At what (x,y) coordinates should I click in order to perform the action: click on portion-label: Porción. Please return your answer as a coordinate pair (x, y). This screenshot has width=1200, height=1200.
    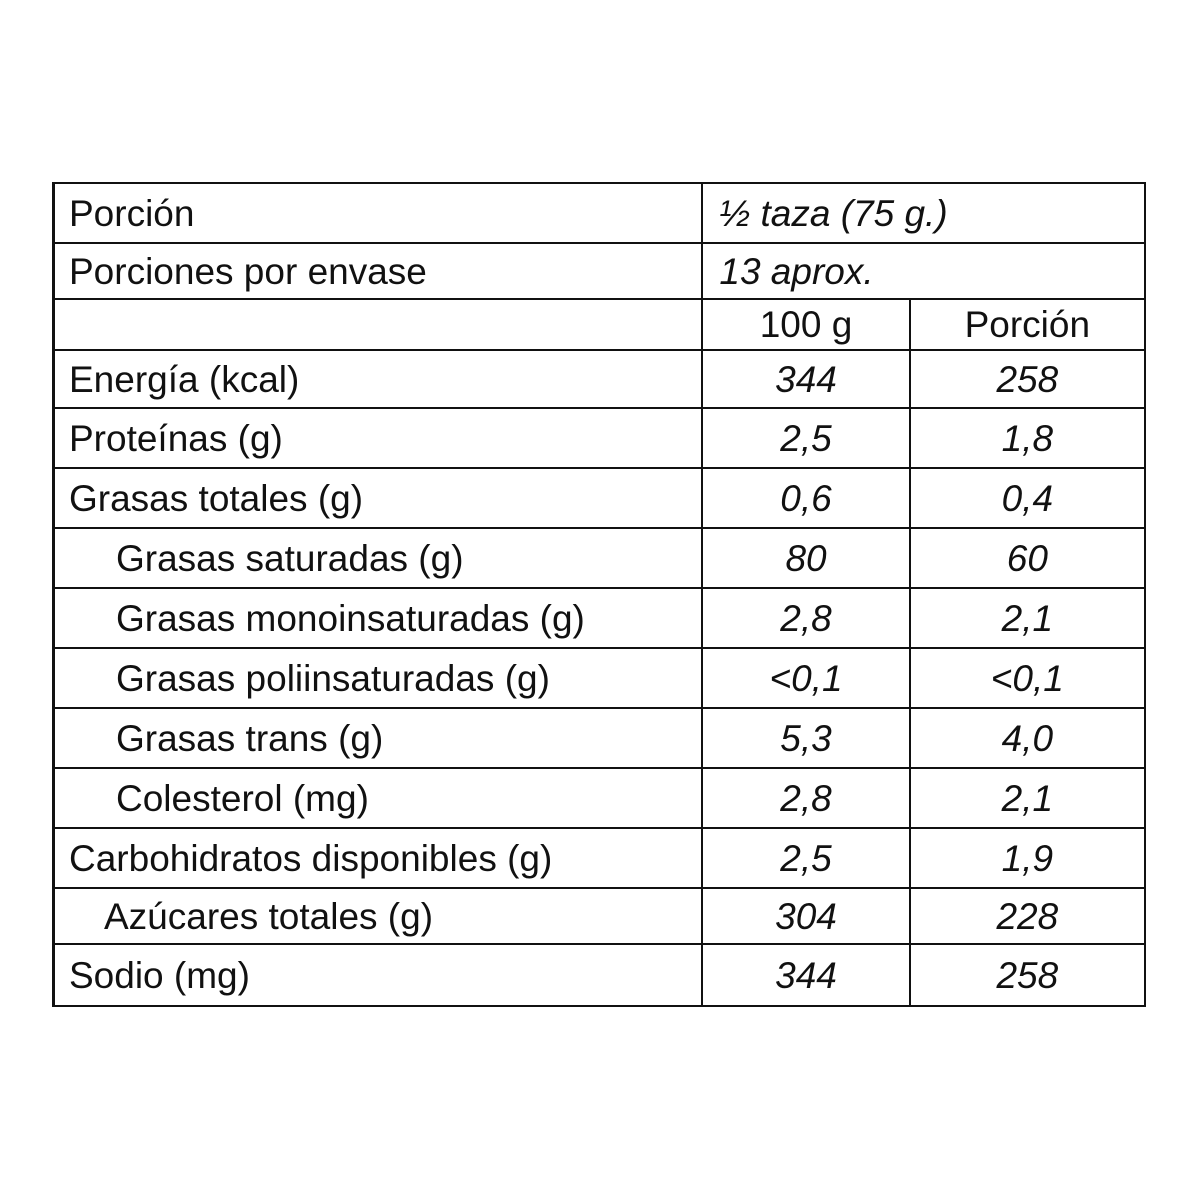
    Looking at the image, I should click on (378, 213).